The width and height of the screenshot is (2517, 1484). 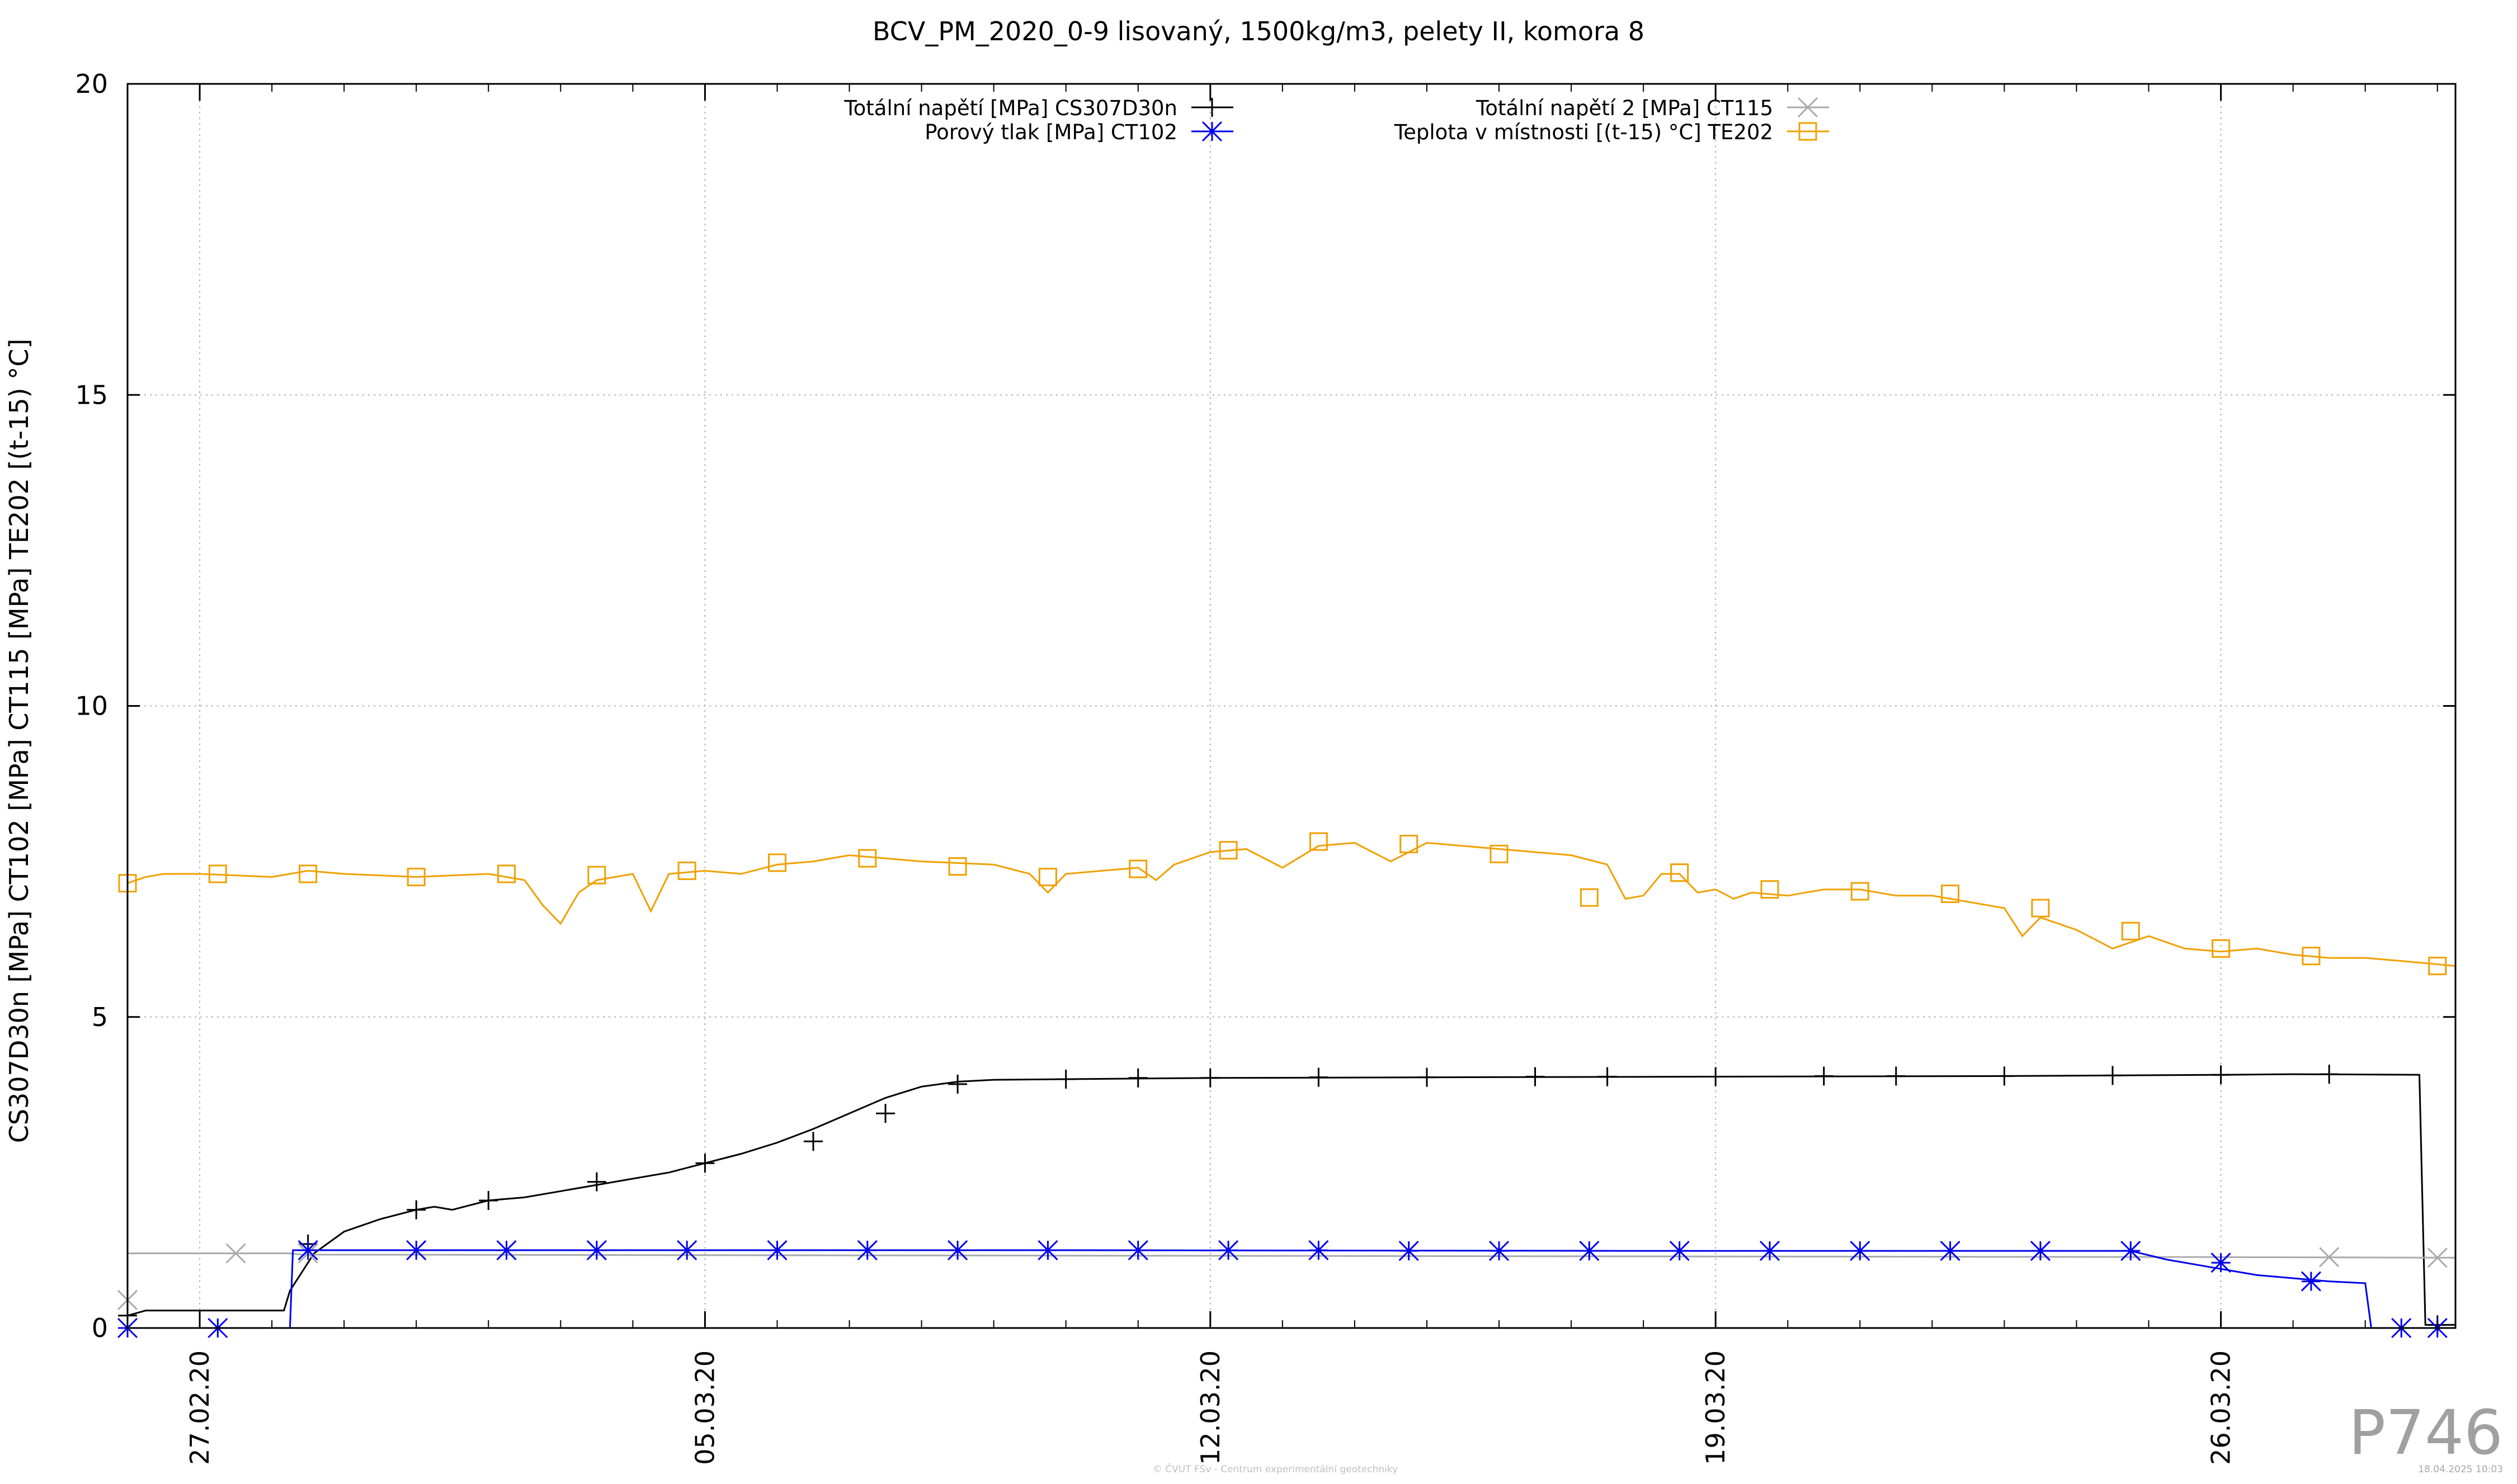 I want to click on y-tick-label: 10, so click(x=91, y=706).